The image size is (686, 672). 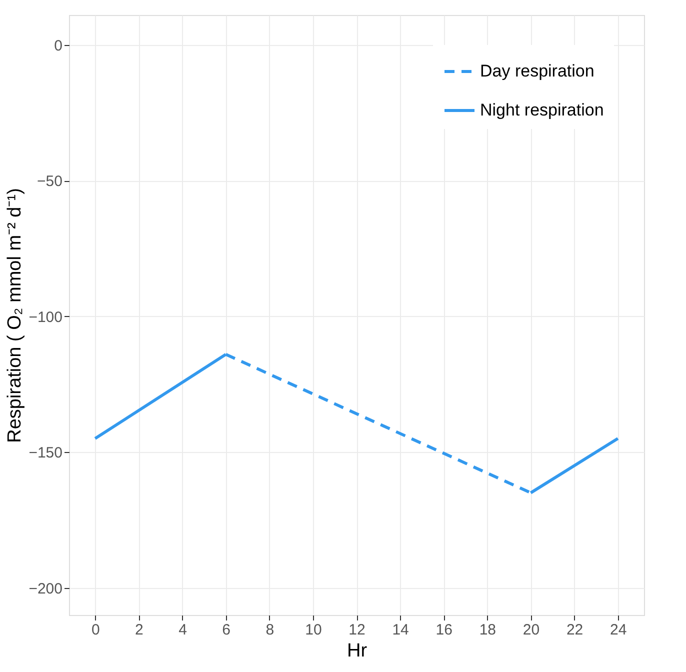 What do you see at coordinates (15, 315) in the screenshot?
I see `y-axis-title: Respiration ( O₂ mmol m⁻² d⁻¹)` at bounding box center [15, 315].